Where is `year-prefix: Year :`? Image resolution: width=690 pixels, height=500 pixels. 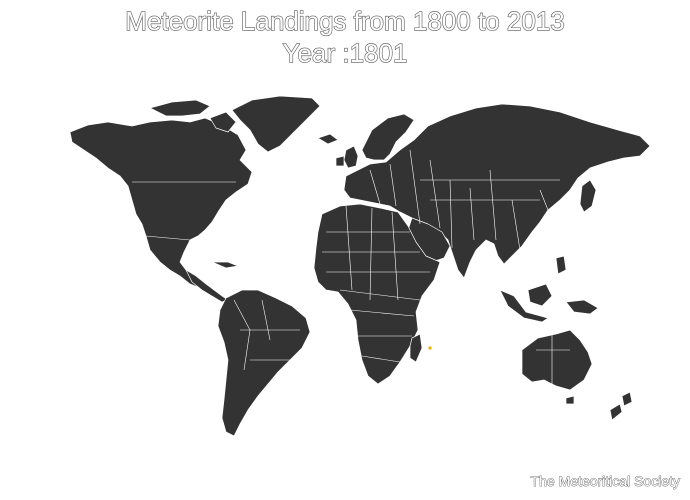 year-prefix: Year : is located at coordinates (316, 52).